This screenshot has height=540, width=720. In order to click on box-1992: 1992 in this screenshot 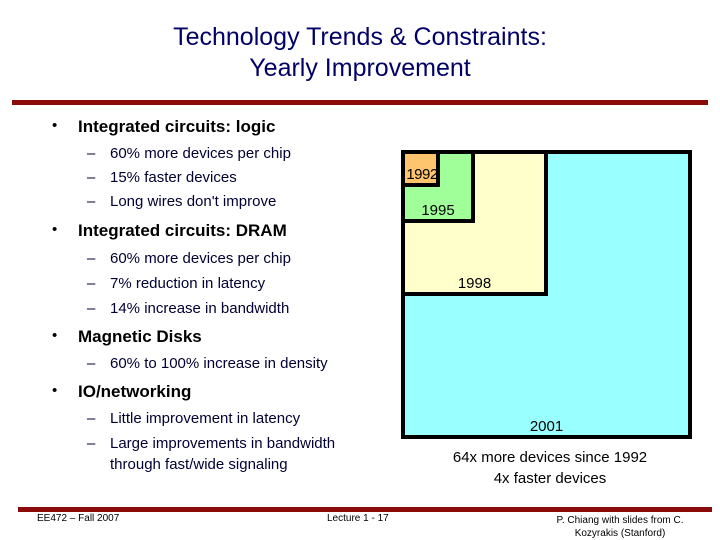, I will do `click(420, 168)`.